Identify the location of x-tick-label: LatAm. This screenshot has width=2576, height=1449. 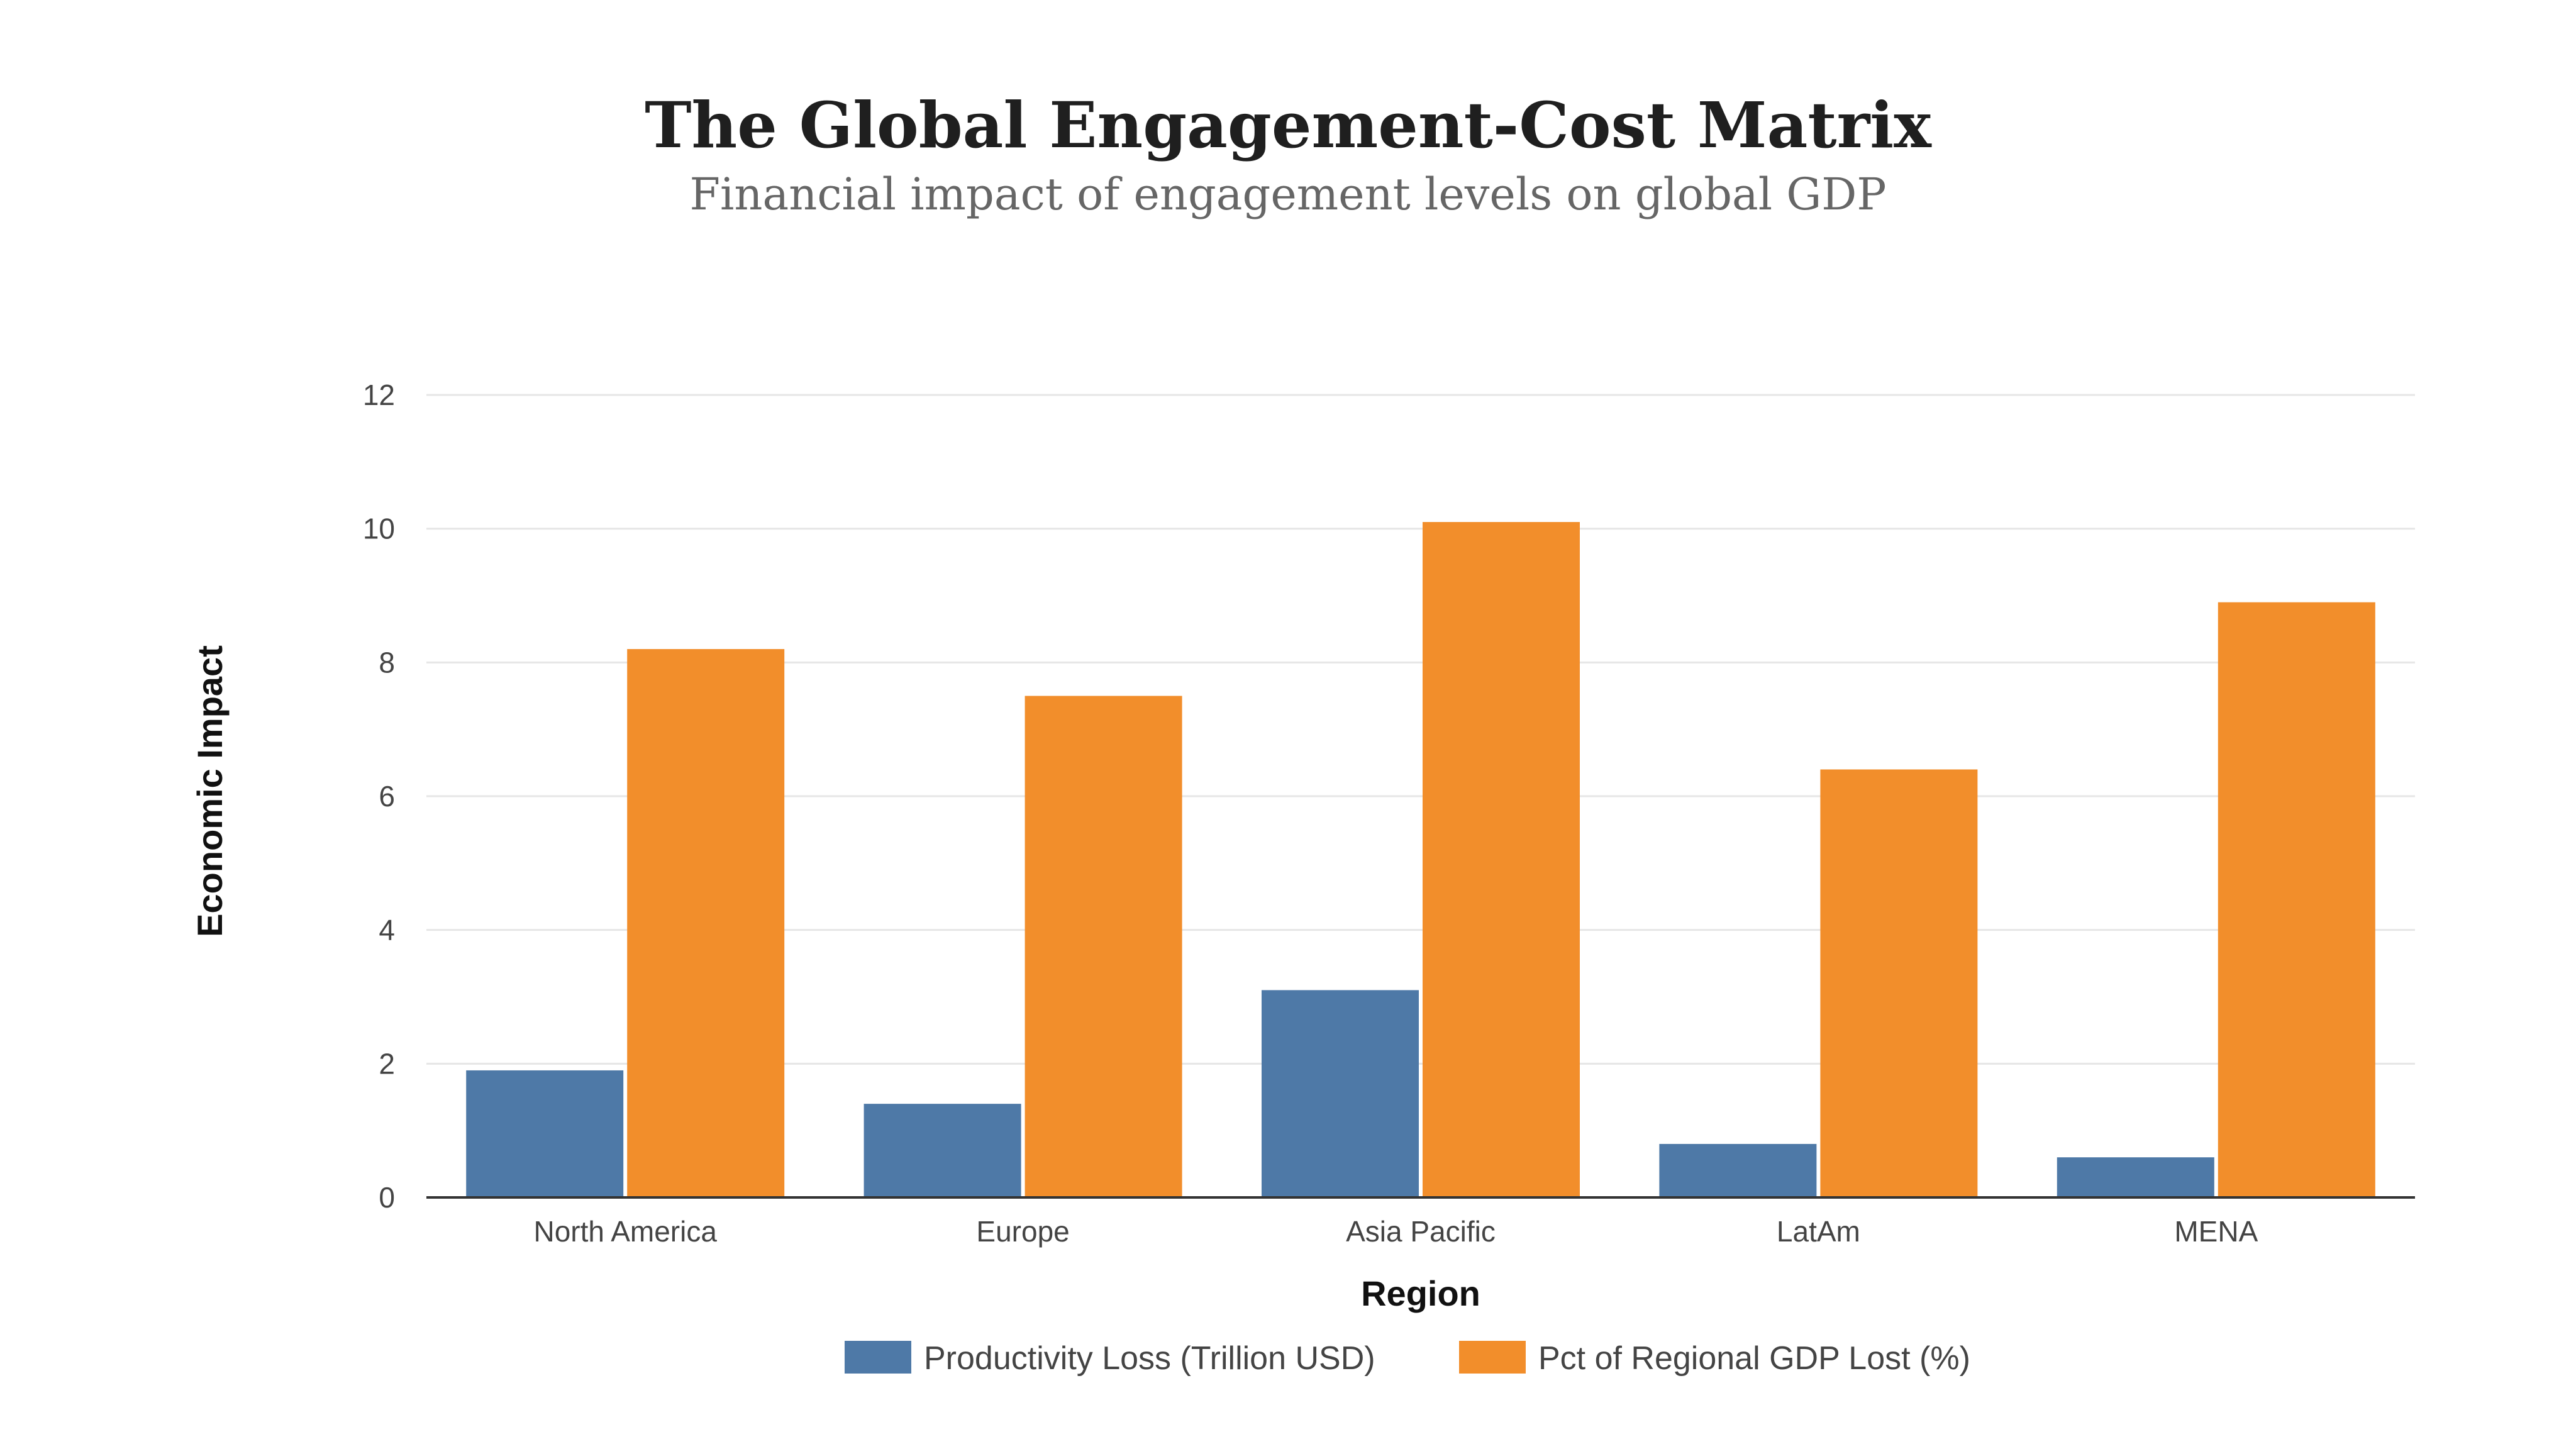
(1818, 1231).